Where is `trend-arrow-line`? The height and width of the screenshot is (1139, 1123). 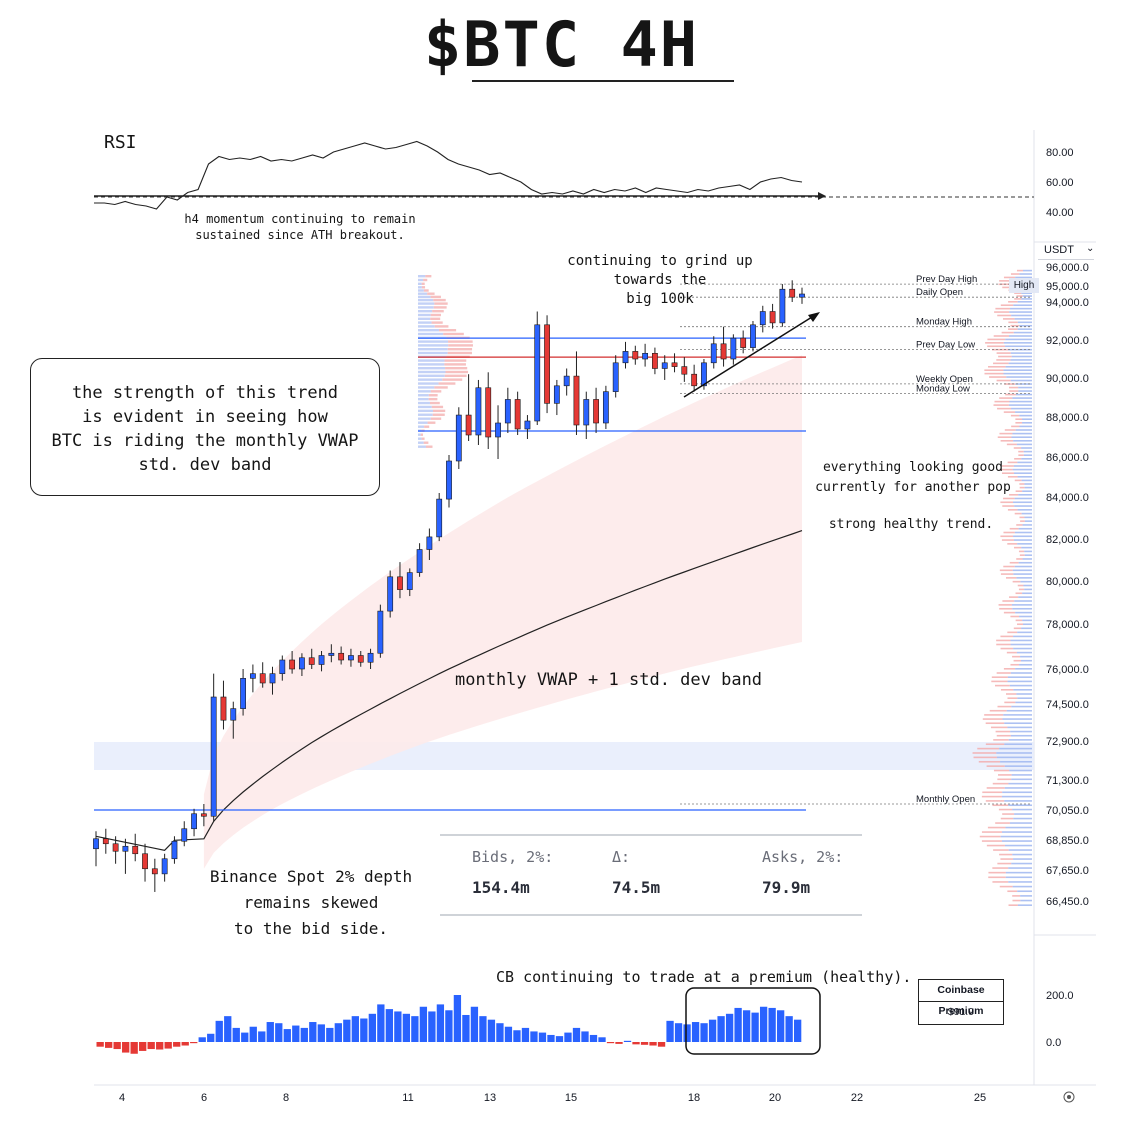
trend-arrow-line is located at coordinates (748, 357).